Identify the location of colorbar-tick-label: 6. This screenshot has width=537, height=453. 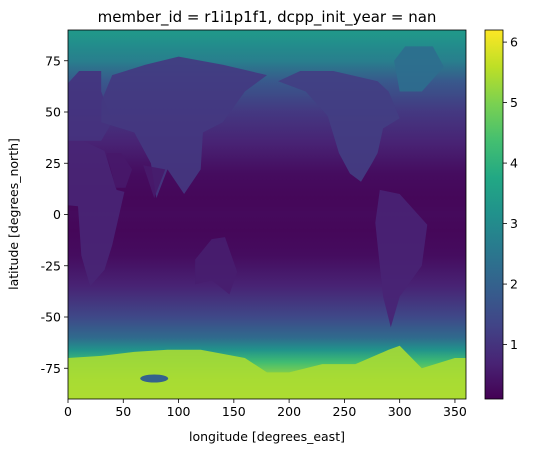
(514, 42).